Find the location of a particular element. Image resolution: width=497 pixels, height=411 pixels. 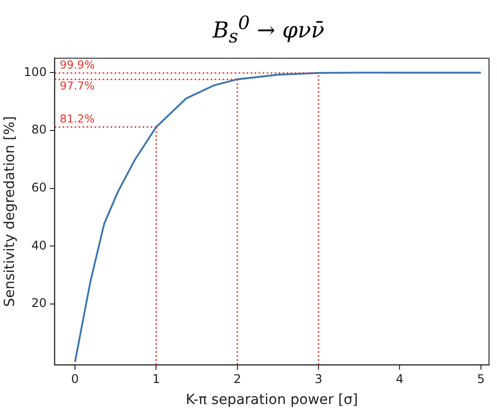

y-tick-label: 20 is located at coordinates (39, 303).